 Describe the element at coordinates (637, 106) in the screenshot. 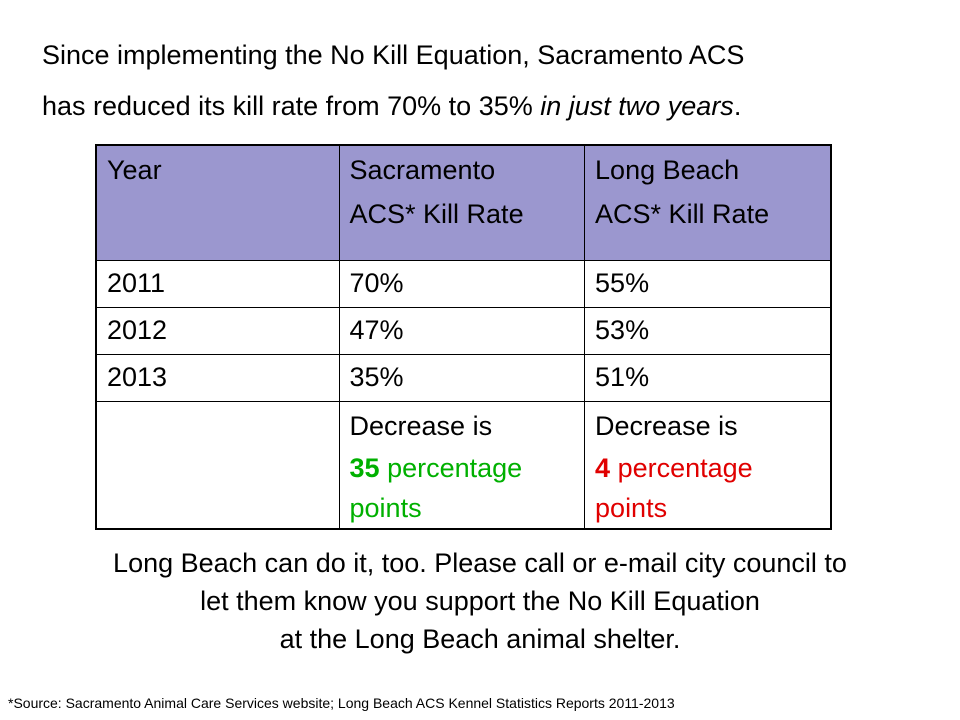

I see `intro-emphasis: in just two years` at that location.